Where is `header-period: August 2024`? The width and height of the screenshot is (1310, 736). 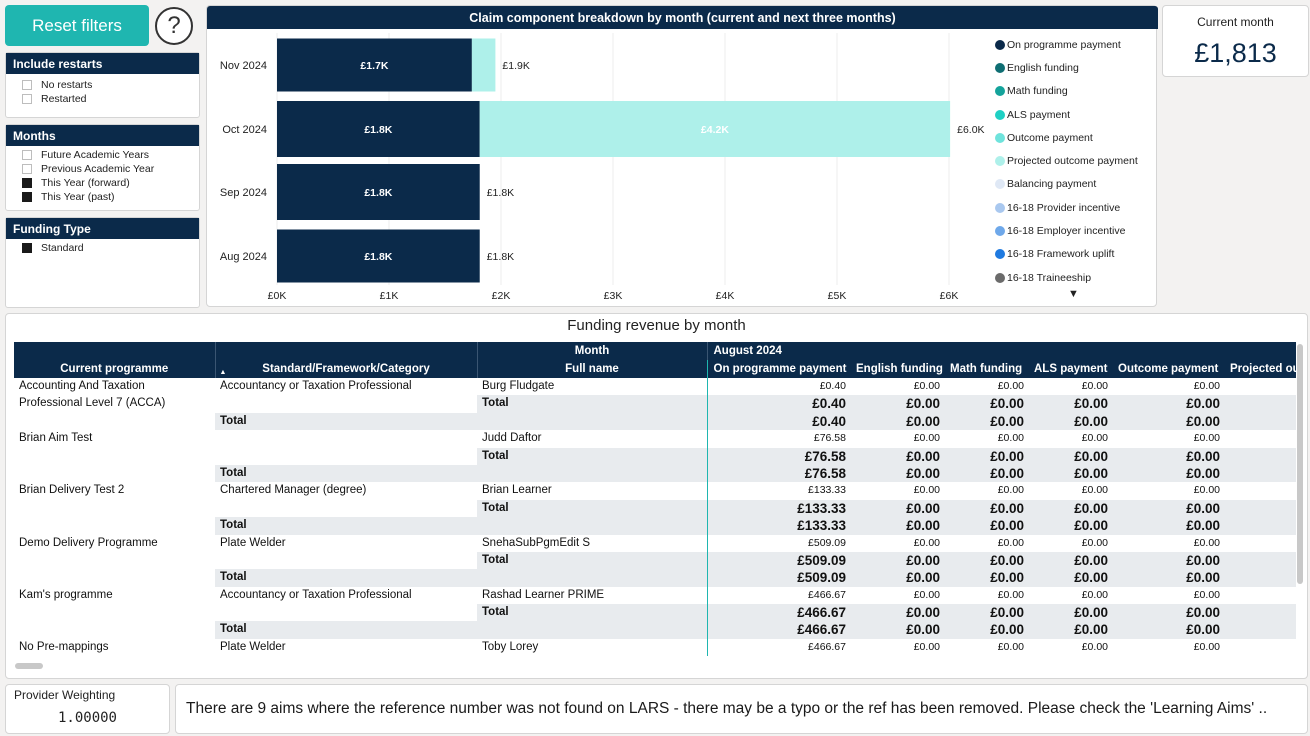
header-period: August 2024 is located at coordinates (1001, 351).